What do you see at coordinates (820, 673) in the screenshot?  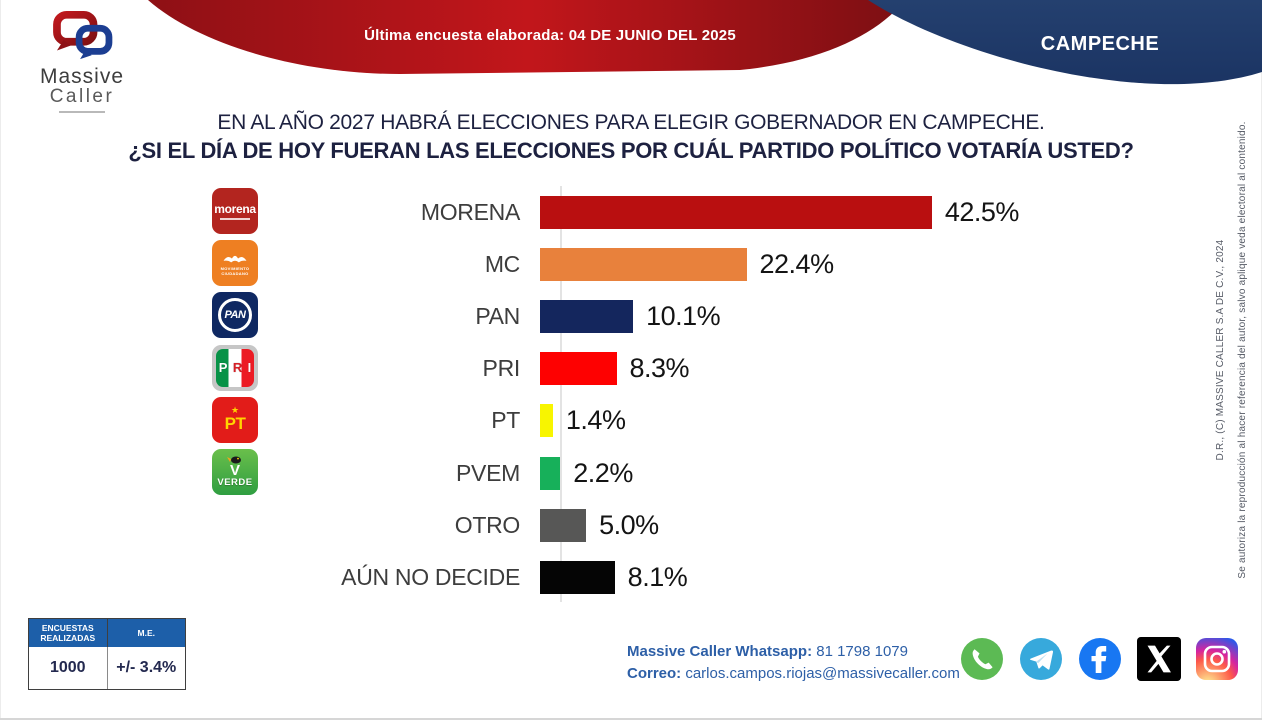 I see `email-address: carlos.campos.riojas@massivecaller.com` at bounding box center [820, 673].